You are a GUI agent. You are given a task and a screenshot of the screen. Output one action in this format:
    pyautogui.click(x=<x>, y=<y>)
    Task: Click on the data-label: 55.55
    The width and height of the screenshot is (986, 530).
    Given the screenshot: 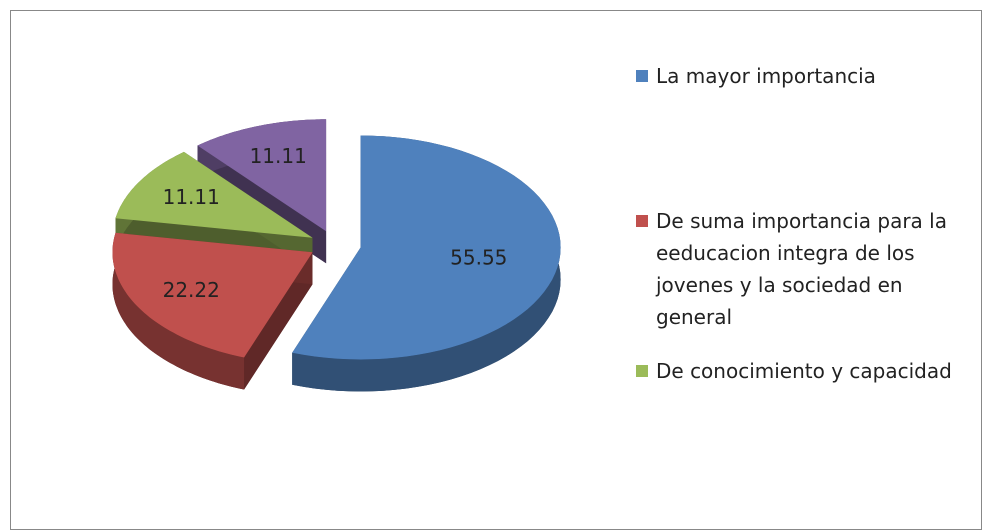 What is the action you would take?
    pyautogui.click(x=478, y=258)
    